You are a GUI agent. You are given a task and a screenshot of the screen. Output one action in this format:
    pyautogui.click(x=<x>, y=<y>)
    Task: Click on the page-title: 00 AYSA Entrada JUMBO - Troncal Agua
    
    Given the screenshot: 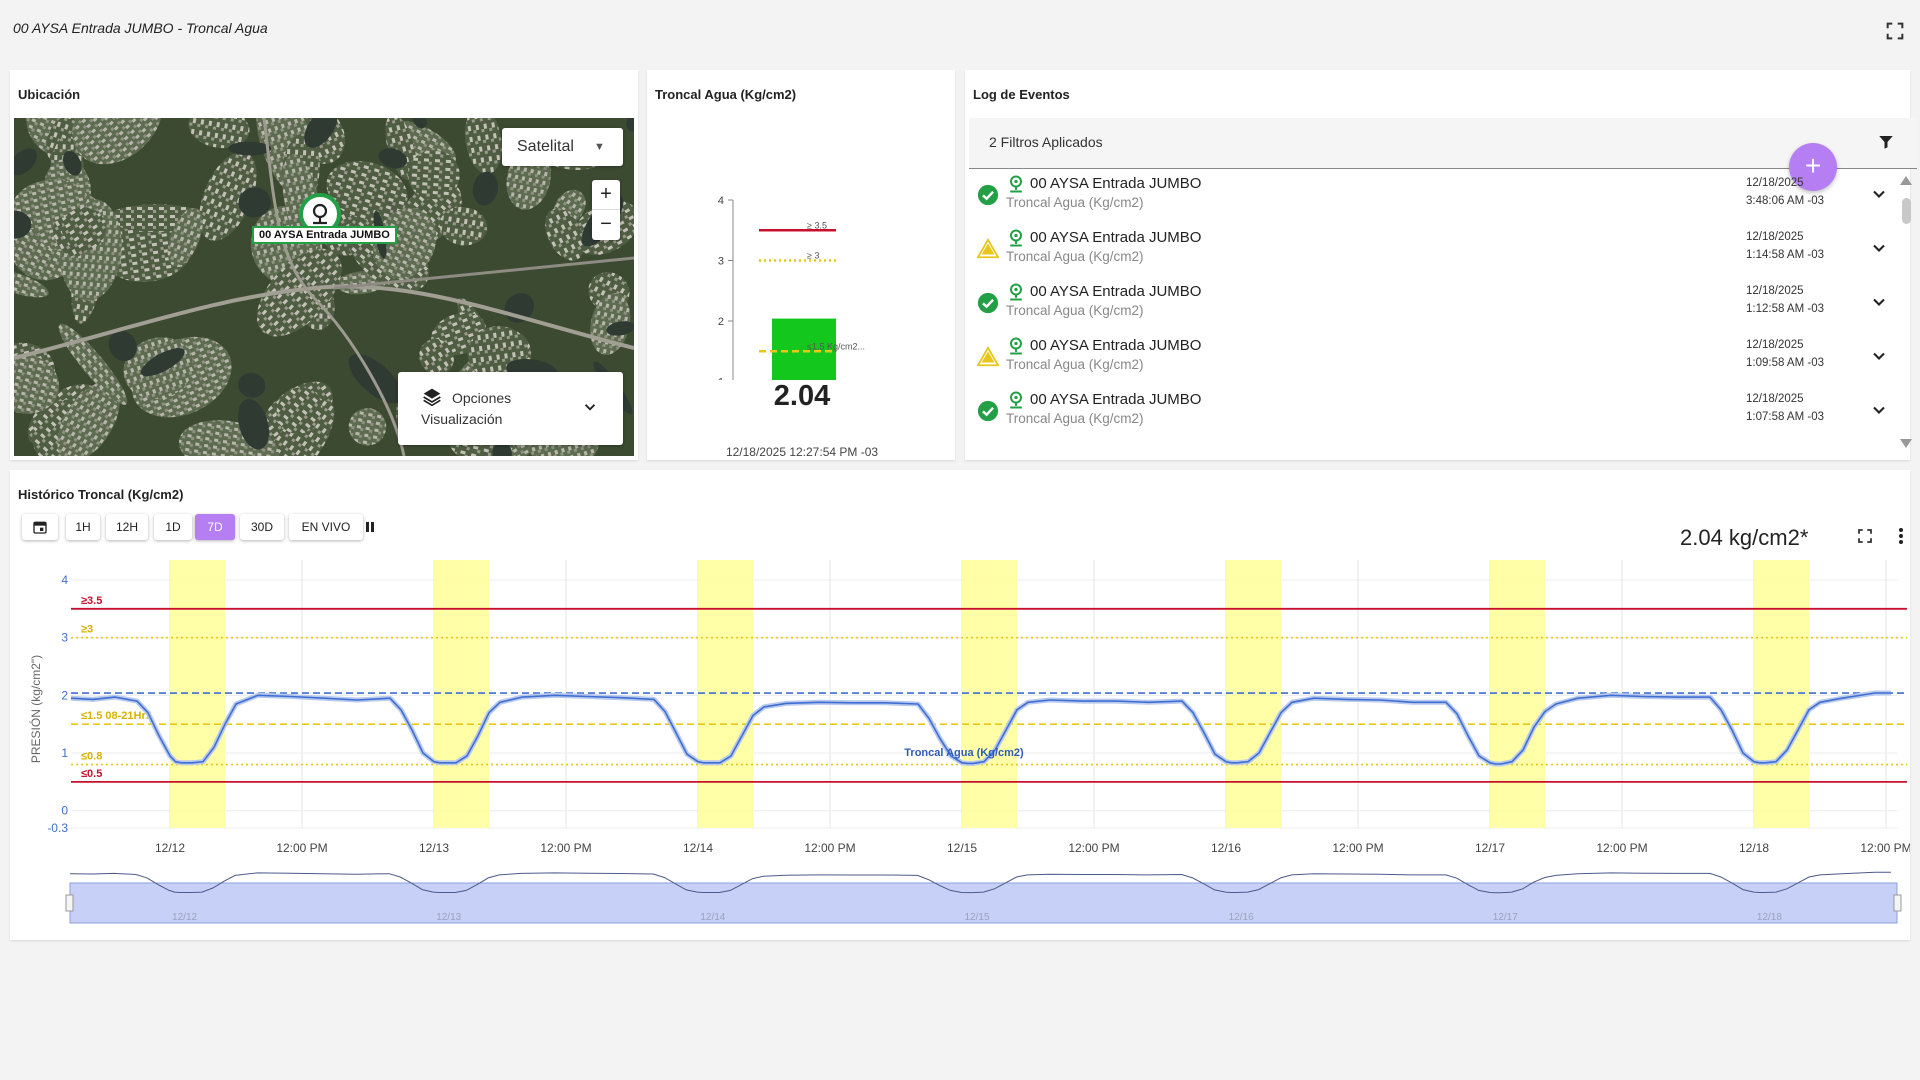 What is the action you would take?
    pyautogui.click(x=140, y=28)
    